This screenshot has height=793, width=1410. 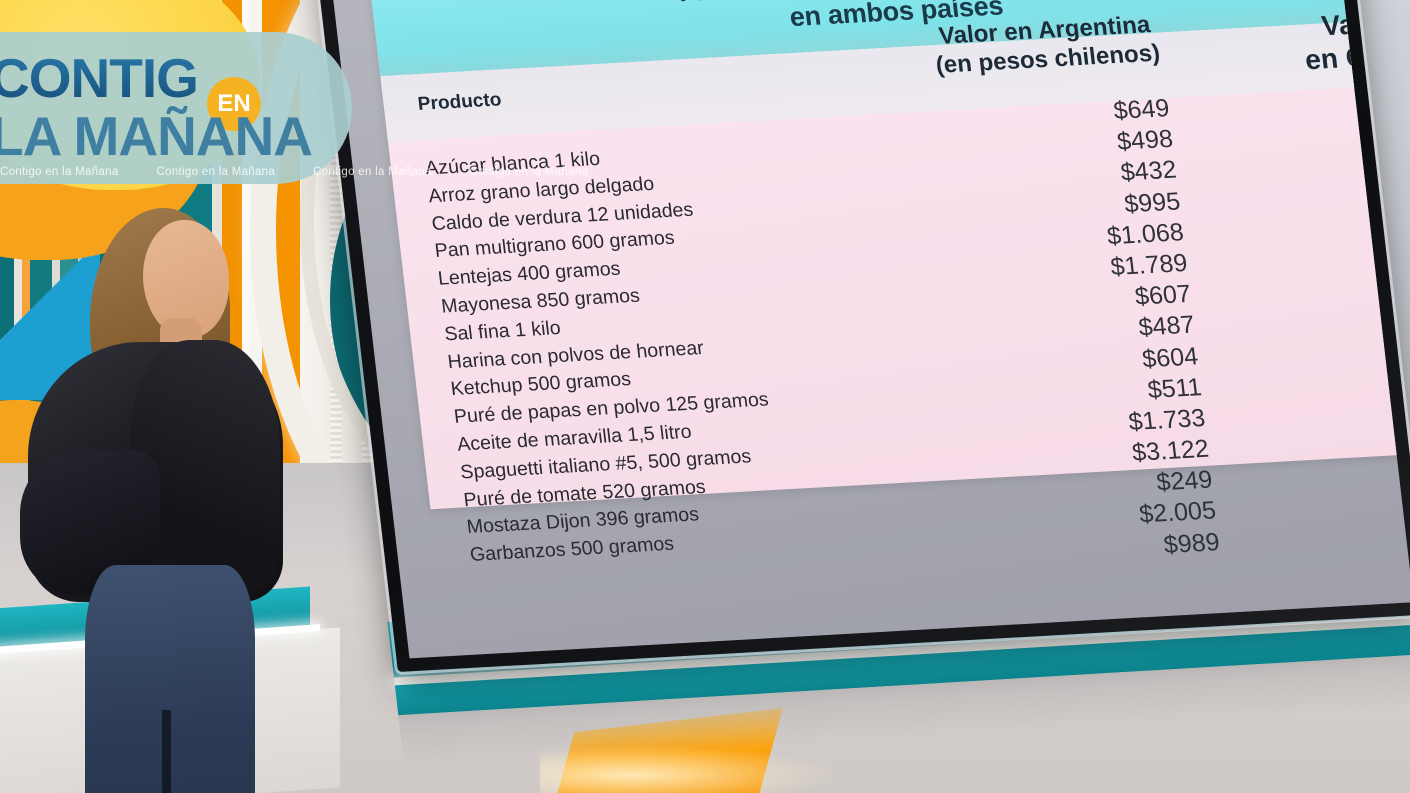 I want to click on logo-text-la-manana: LA MAÑANA, so click(x=156, y=136).